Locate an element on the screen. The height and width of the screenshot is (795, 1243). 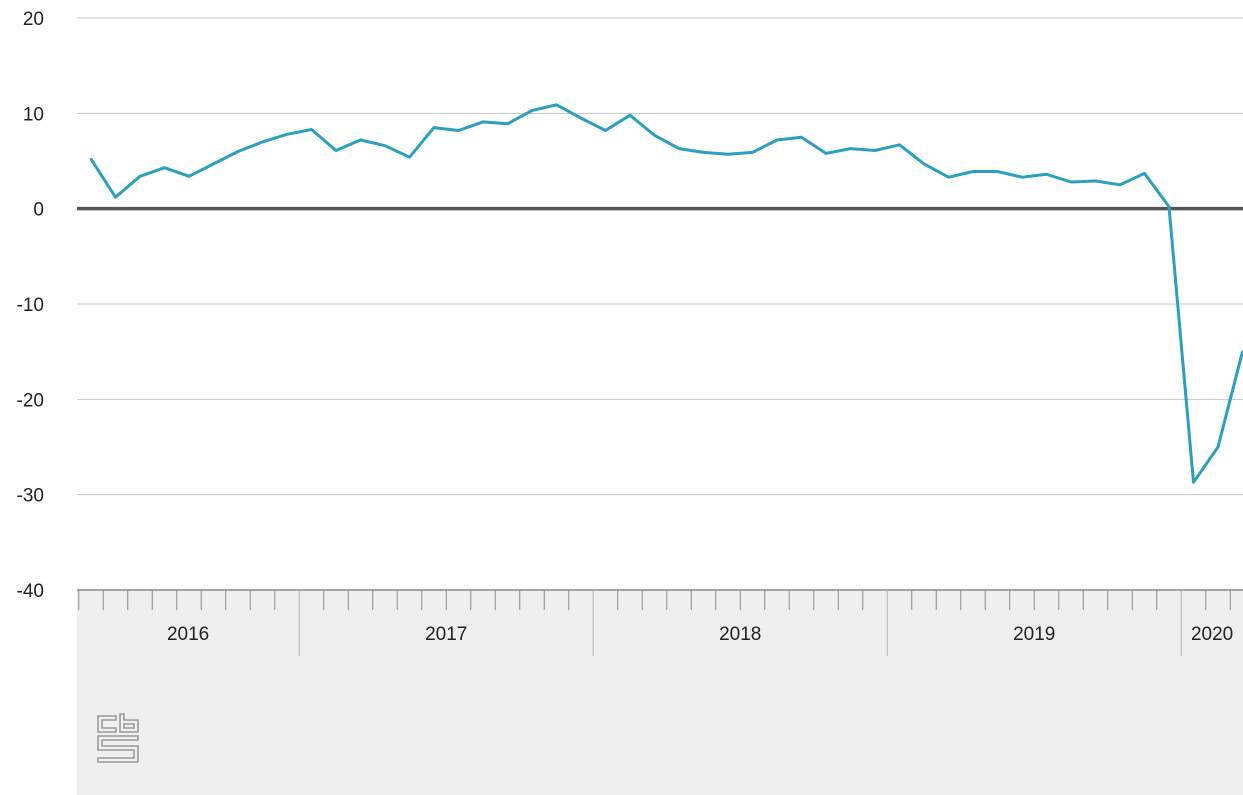
y-tick-label: 0 is located at coordinates (38, 210).